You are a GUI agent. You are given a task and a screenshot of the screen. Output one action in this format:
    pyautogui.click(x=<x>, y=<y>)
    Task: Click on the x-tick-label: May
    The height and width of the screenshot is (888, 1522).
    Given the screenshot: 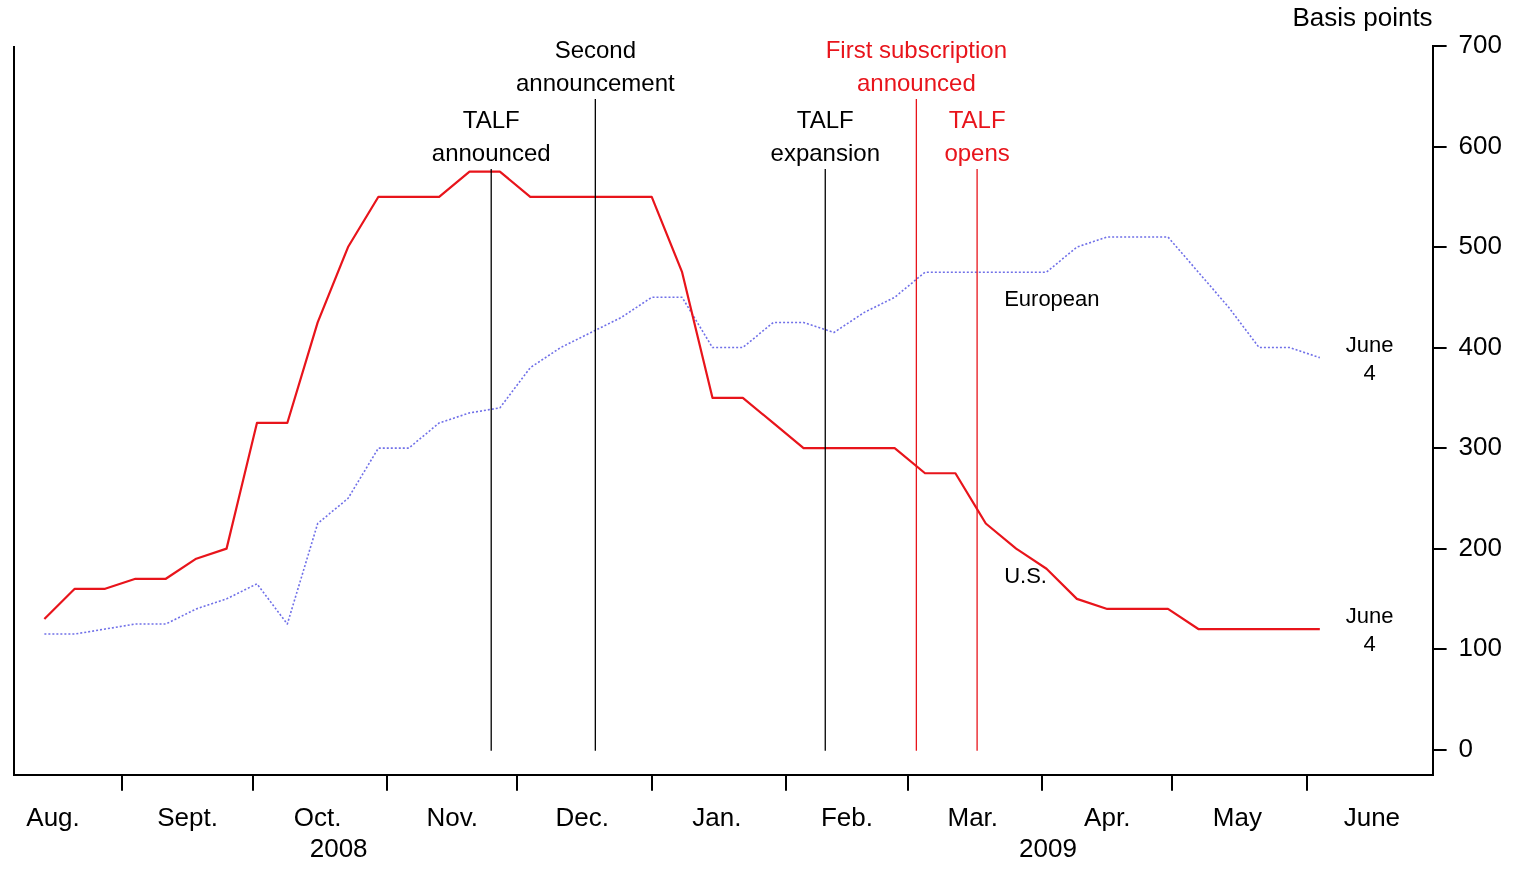 What is the action you would take?
    pyautogui.click(x=1237, y=816)
    